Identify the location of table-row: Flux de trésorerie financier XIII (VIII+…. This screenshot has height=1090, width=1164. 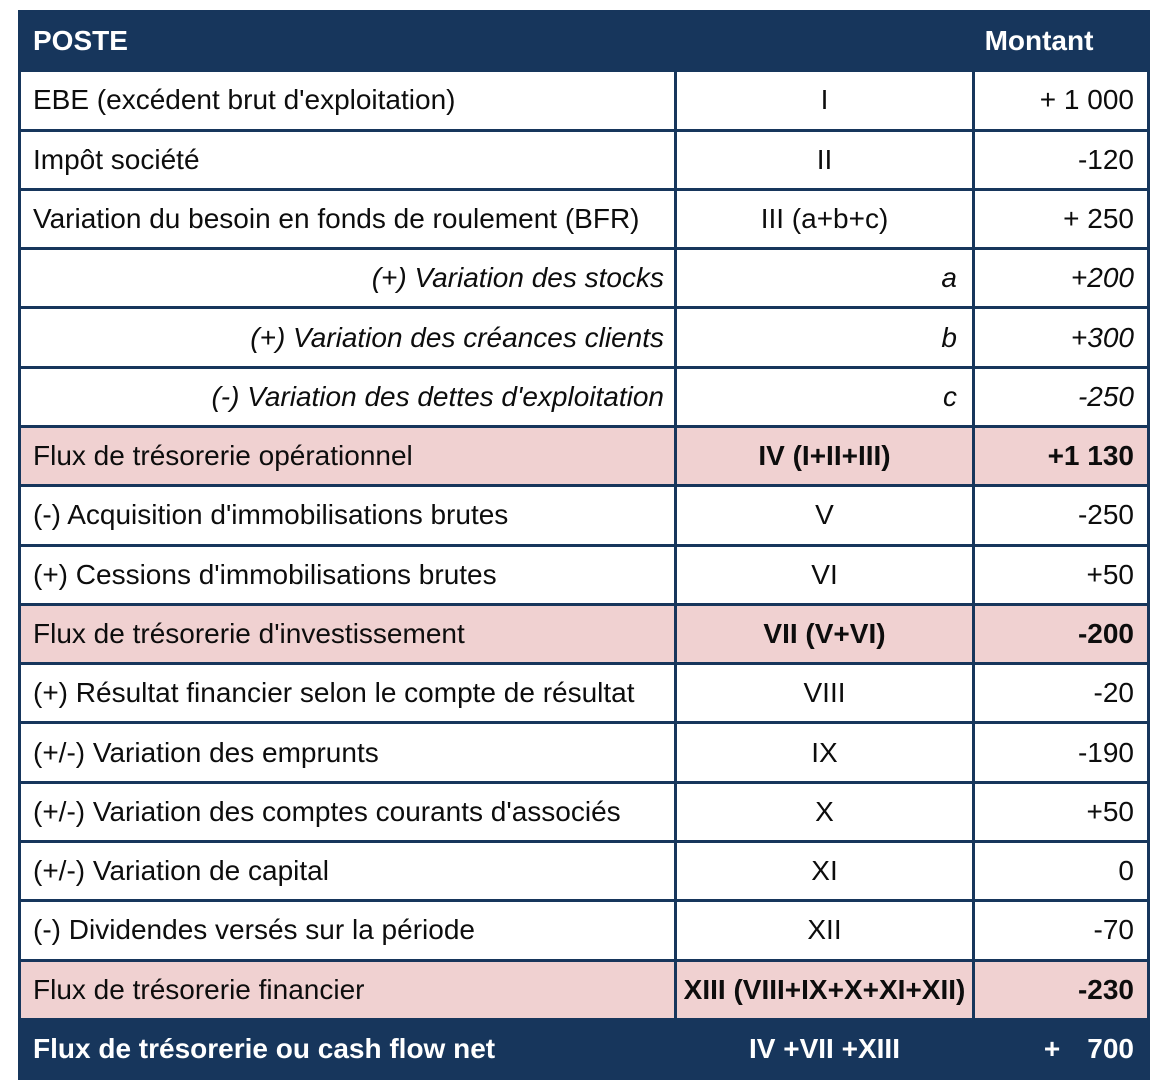
(584, 989).